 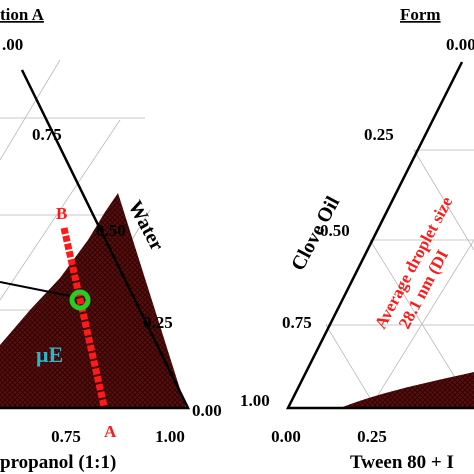 What do you see at coordinates (420, 14) in the screenshot?
I see `panel-title: Form` at bounding box center [420, 14].